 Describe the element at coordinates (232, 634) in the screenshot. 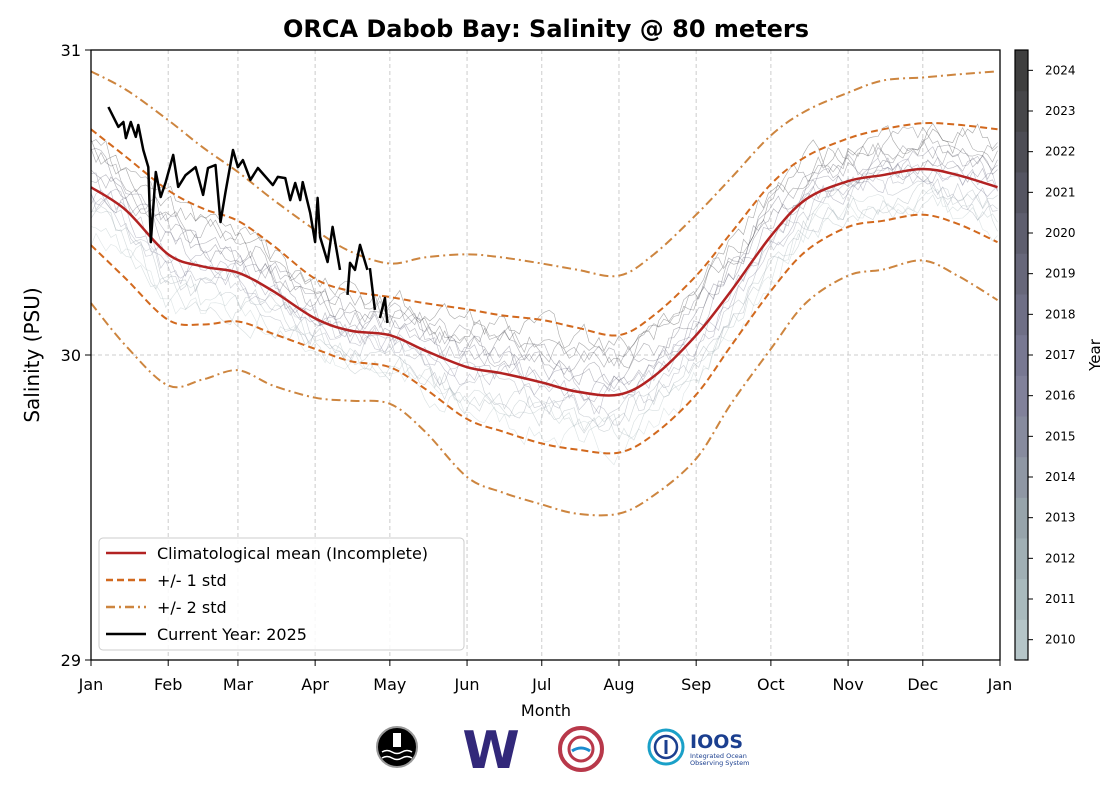

I see `legend-label: Current Year: 2025` at that location.